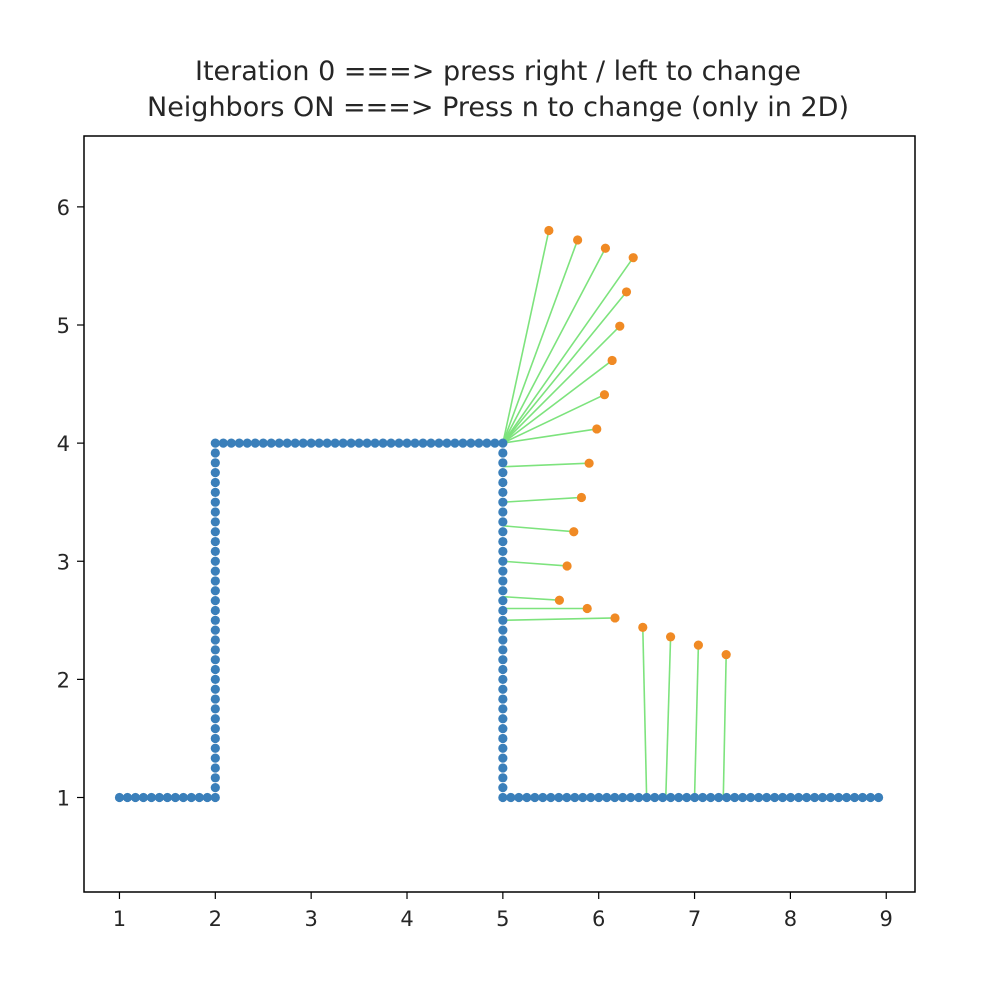  Describe the element at coordinates (790, 919) in the screenshot. I see `x-tick-label: 8` at that location.